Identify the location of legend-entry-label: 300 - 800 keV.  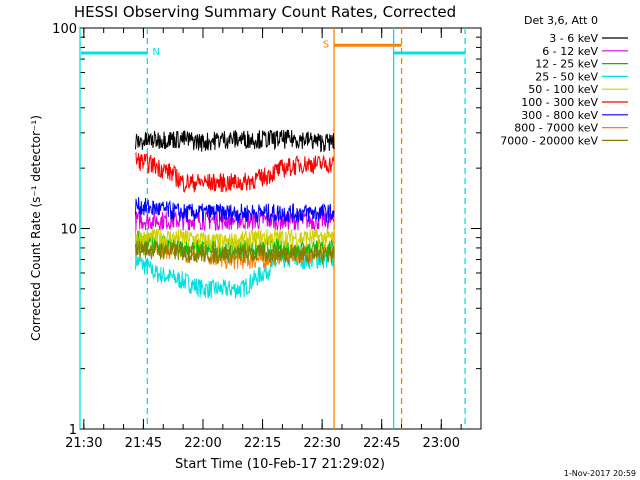
(559, 115).